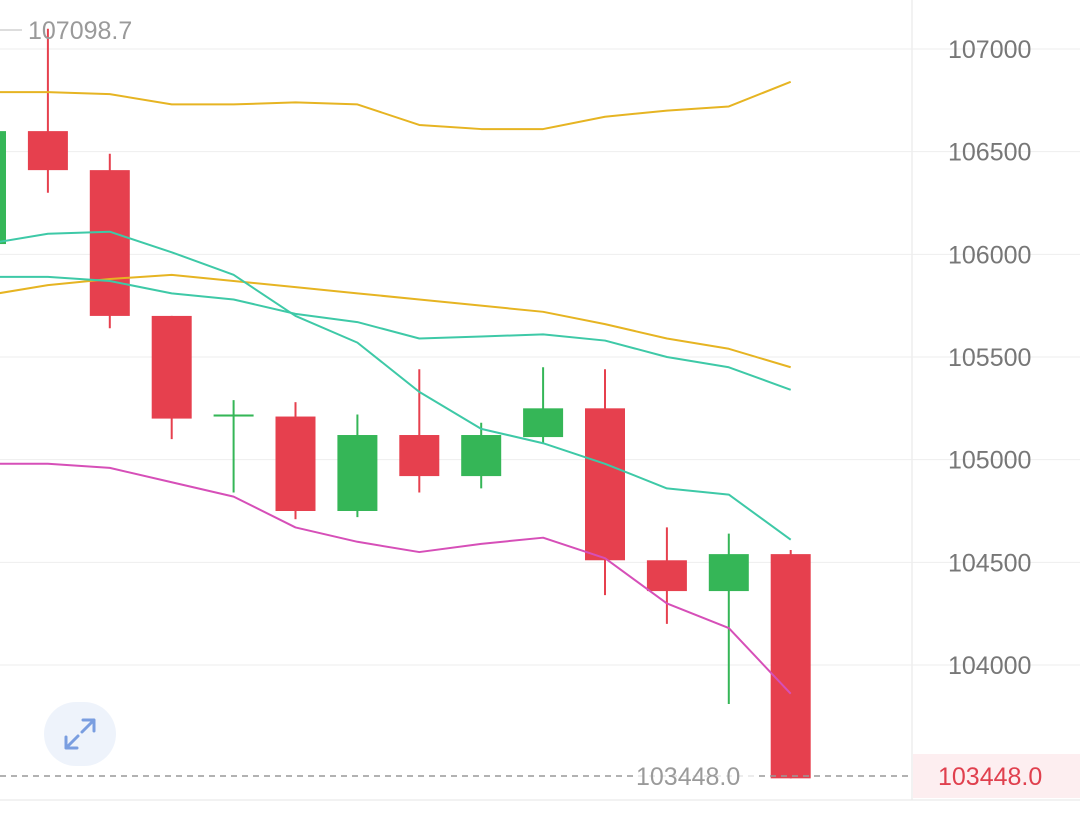 This screenshot has height=816, width=1080. Describe the element at coordinates (80, 31) in the screenshot. I see `high-price-label: 107098.7` at that location.